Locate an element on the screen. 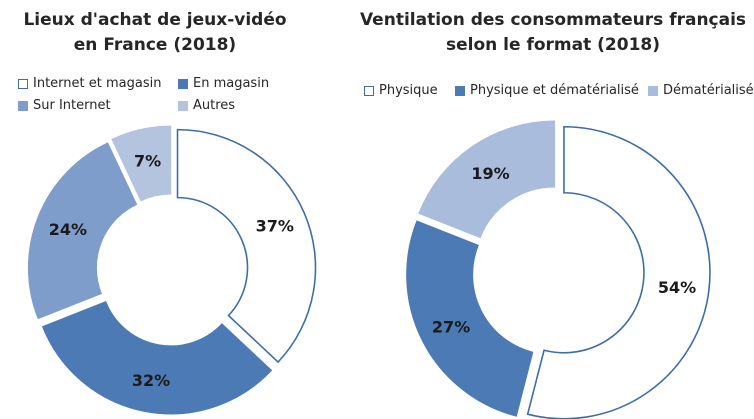  chart2-legend-item: Physique is located at coordinates (401, 90).